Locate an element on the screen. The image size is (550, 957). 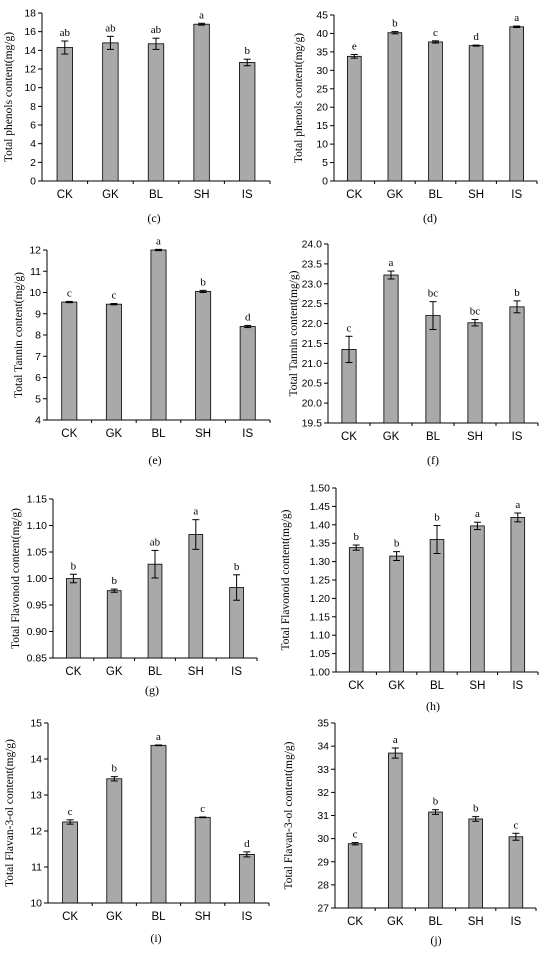
panel-i-y-tick-label: 13 is located at coordinates (36, 796).